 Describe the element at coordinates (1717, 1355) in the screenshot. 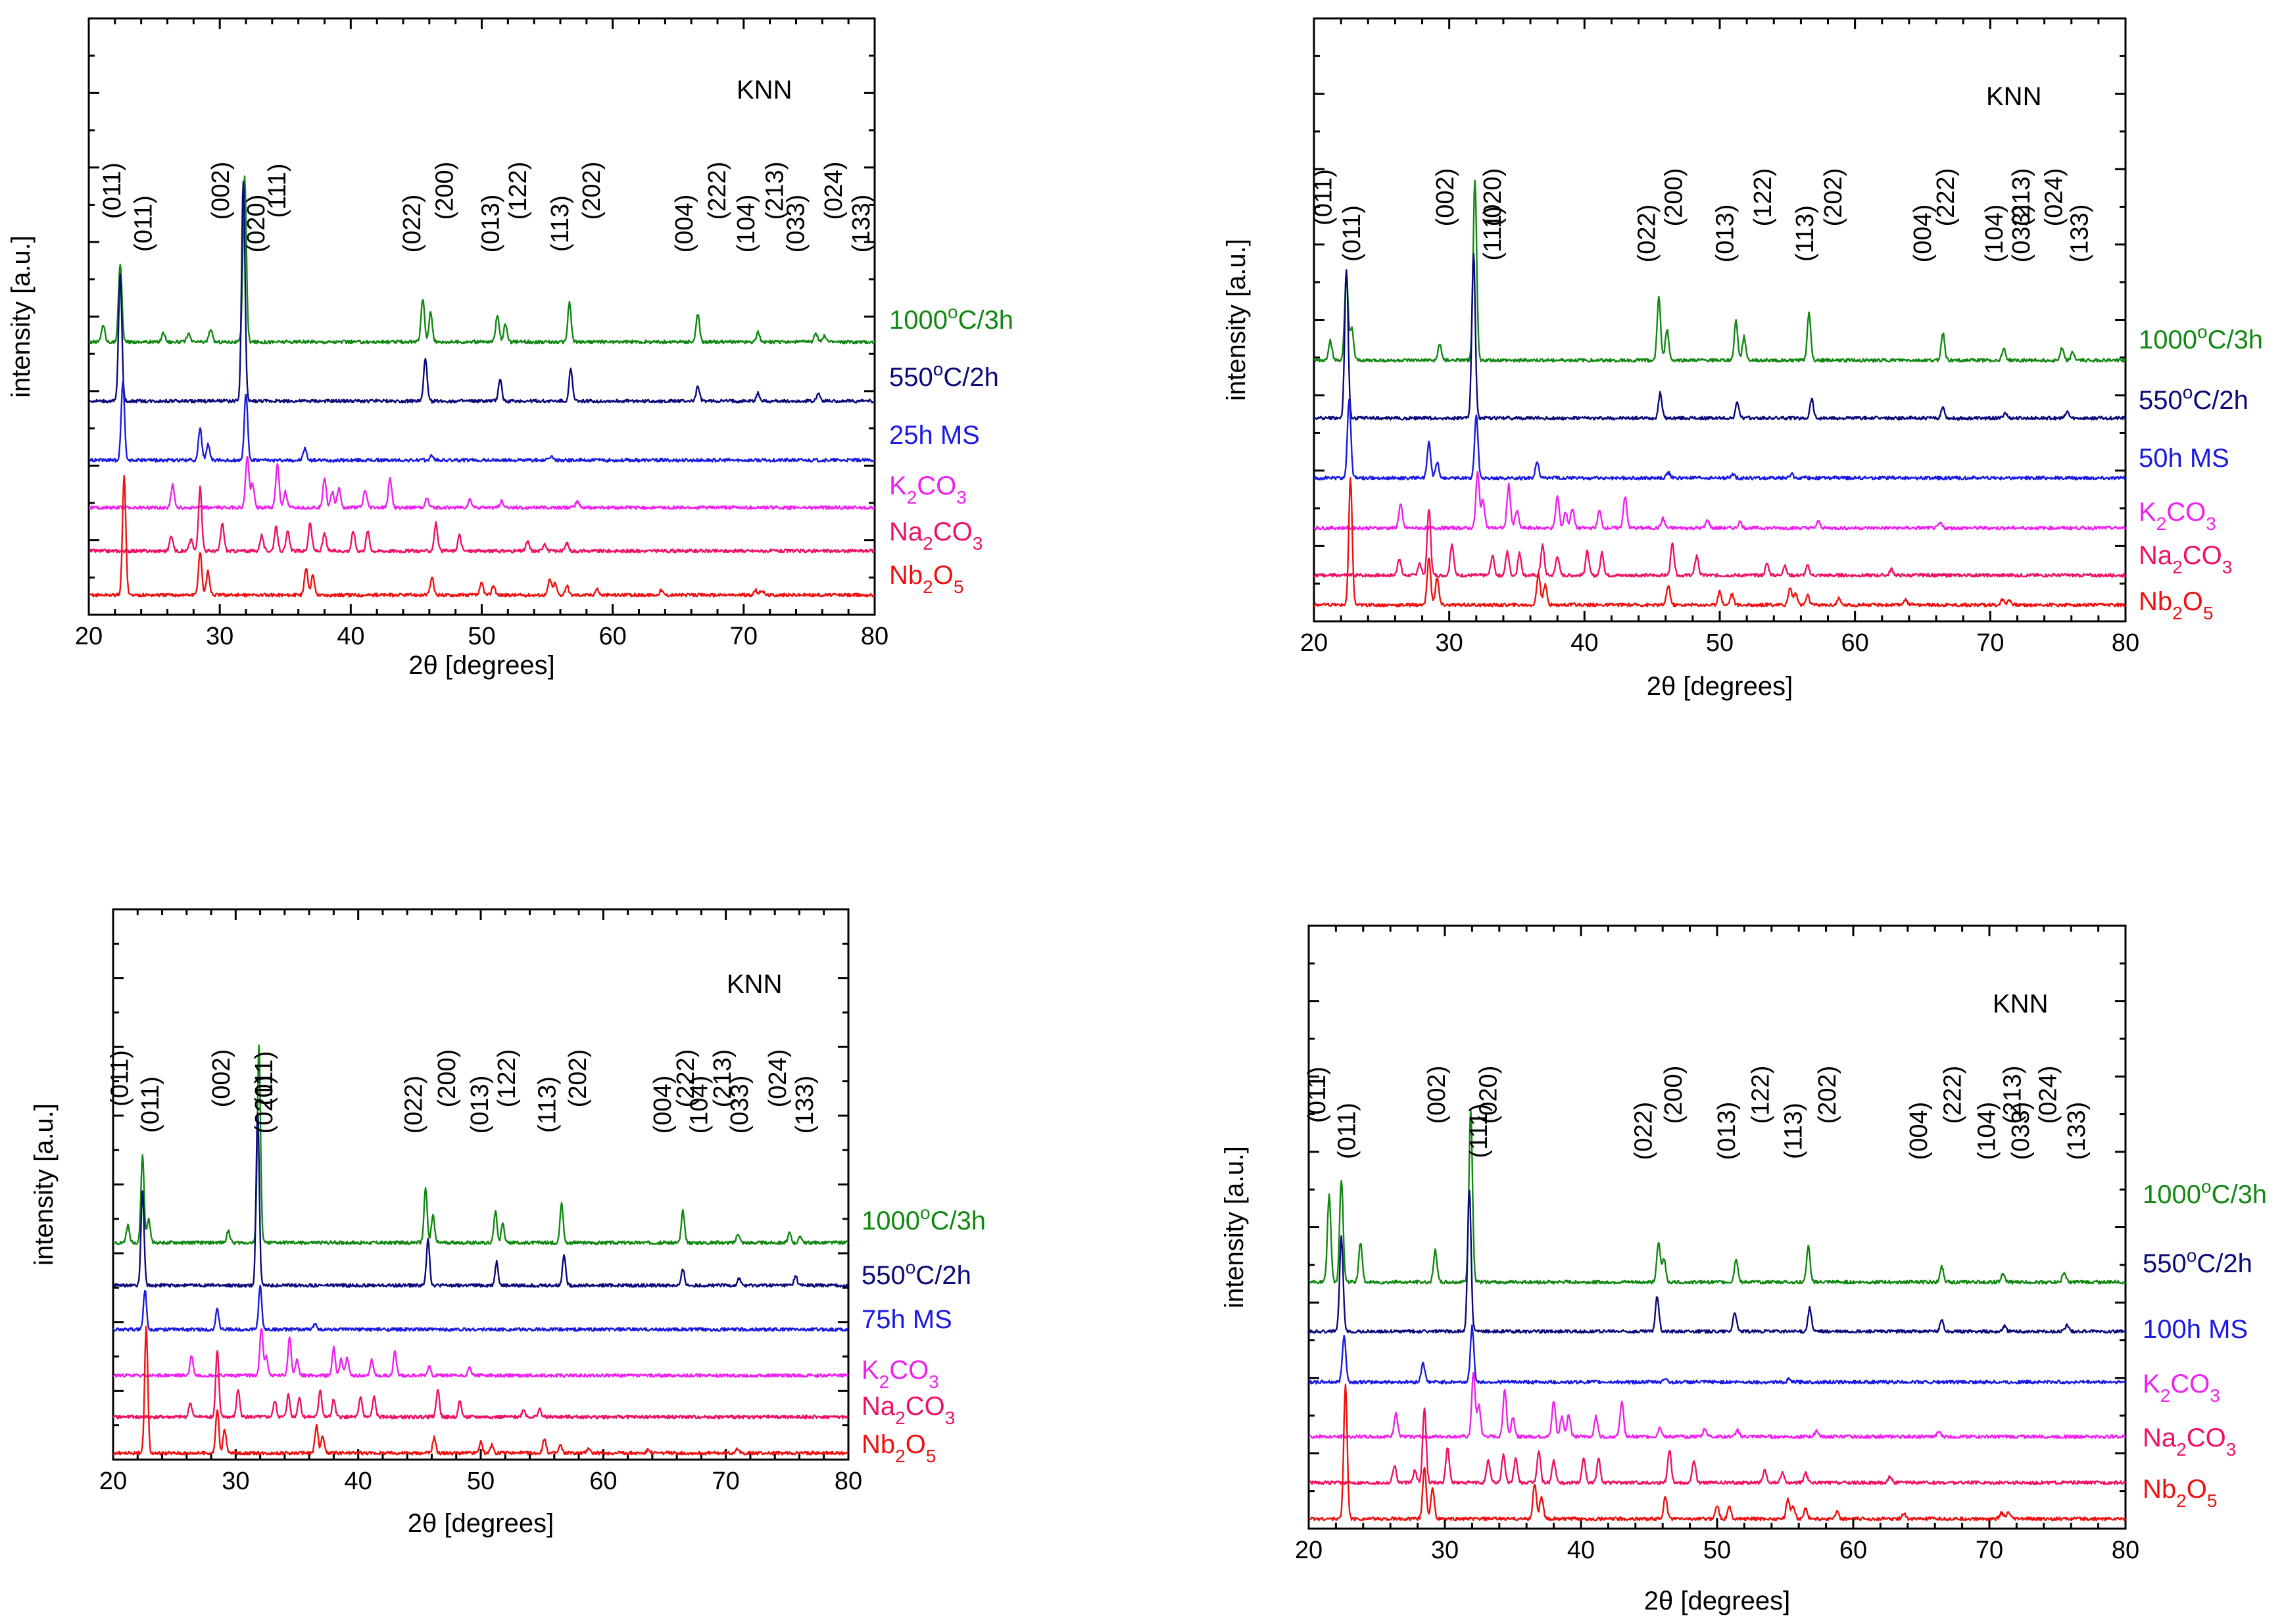

I see `series-line-100h-ms` at that location.